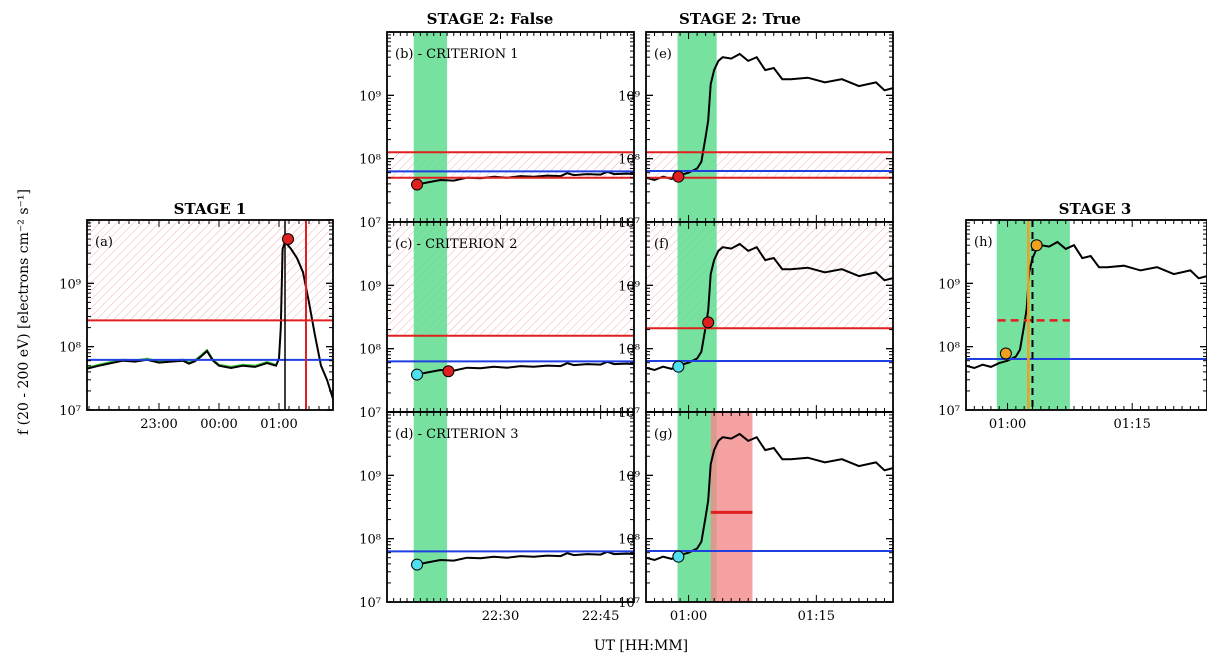  I want to click on panel-e-plot-area, so click(769, 127).